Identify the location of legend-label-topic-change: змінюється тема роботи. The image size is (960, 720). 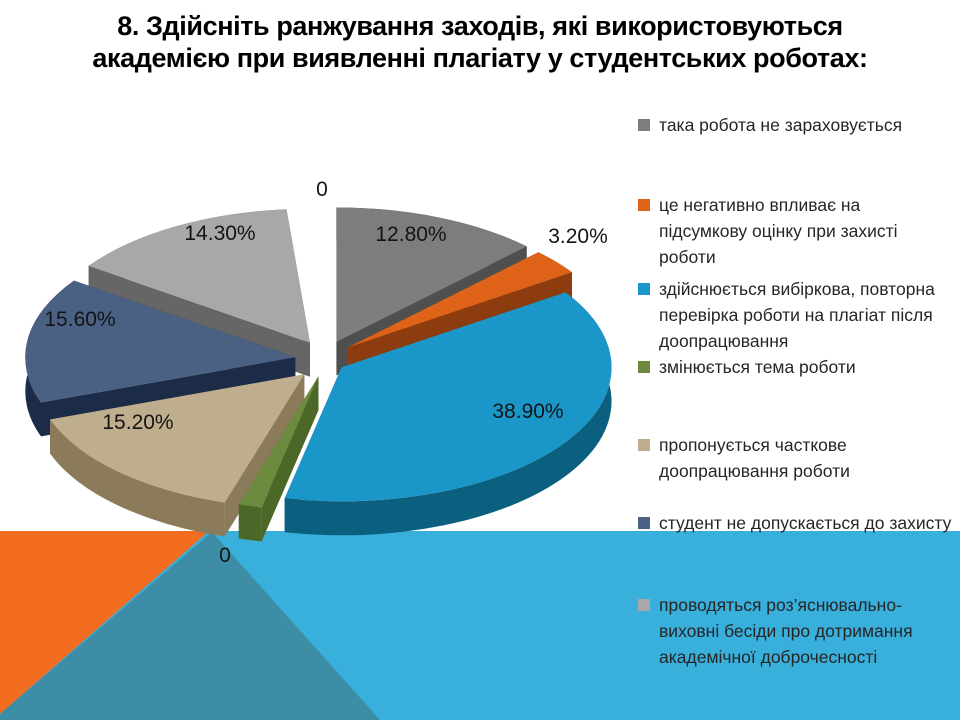
(757, 367).